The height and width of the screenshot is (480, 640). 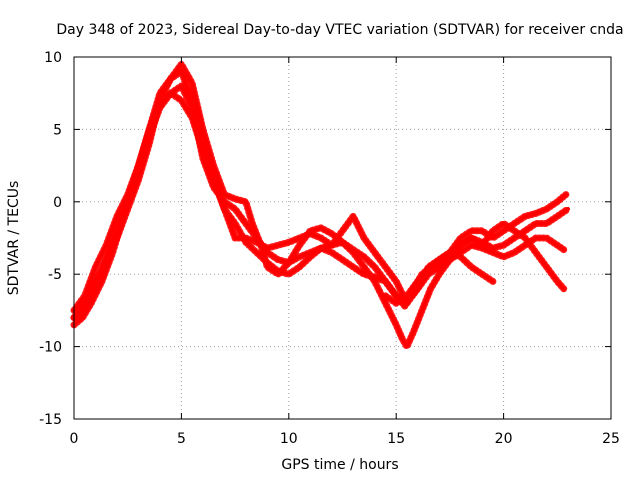 I want to click on x-tick-label: 10, so click(x=289, y=439).